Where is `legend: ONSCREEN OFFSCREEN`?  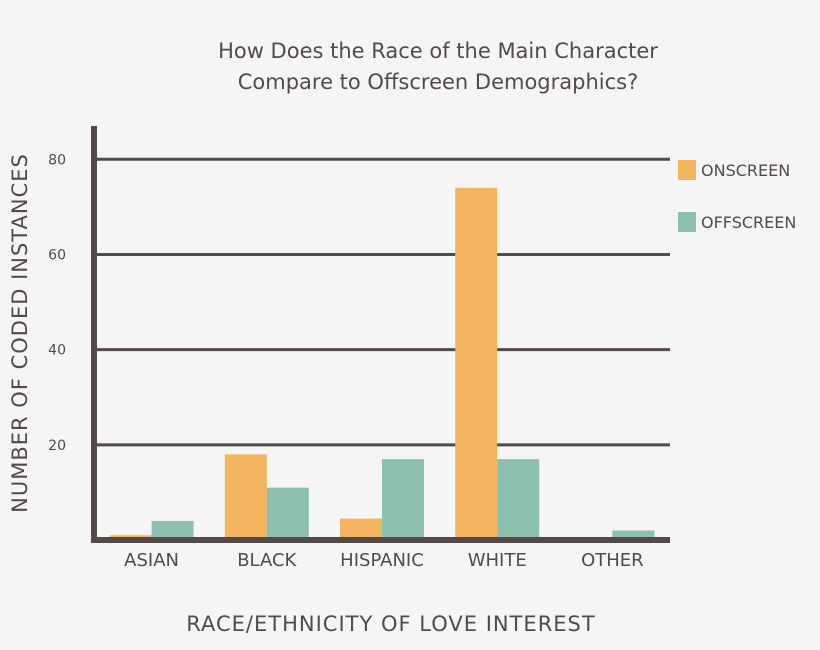 legend: ONSCREEN OFFSCREEN is located at coordinates (737, 196).